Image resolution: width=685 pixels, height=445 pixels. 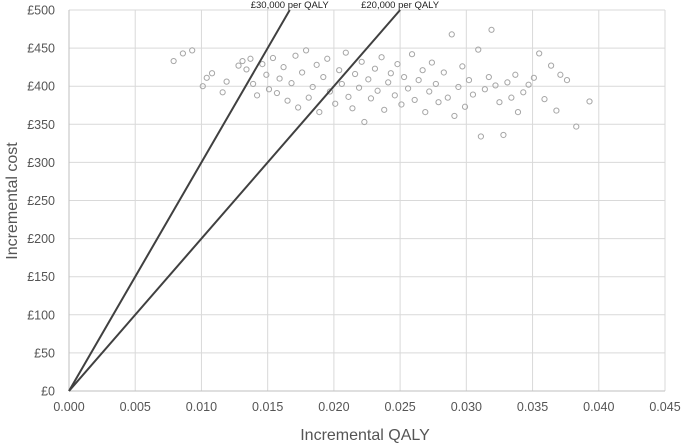 I want to click on threshold-label: £20,000 per QALY, so click(x=400, y=5).